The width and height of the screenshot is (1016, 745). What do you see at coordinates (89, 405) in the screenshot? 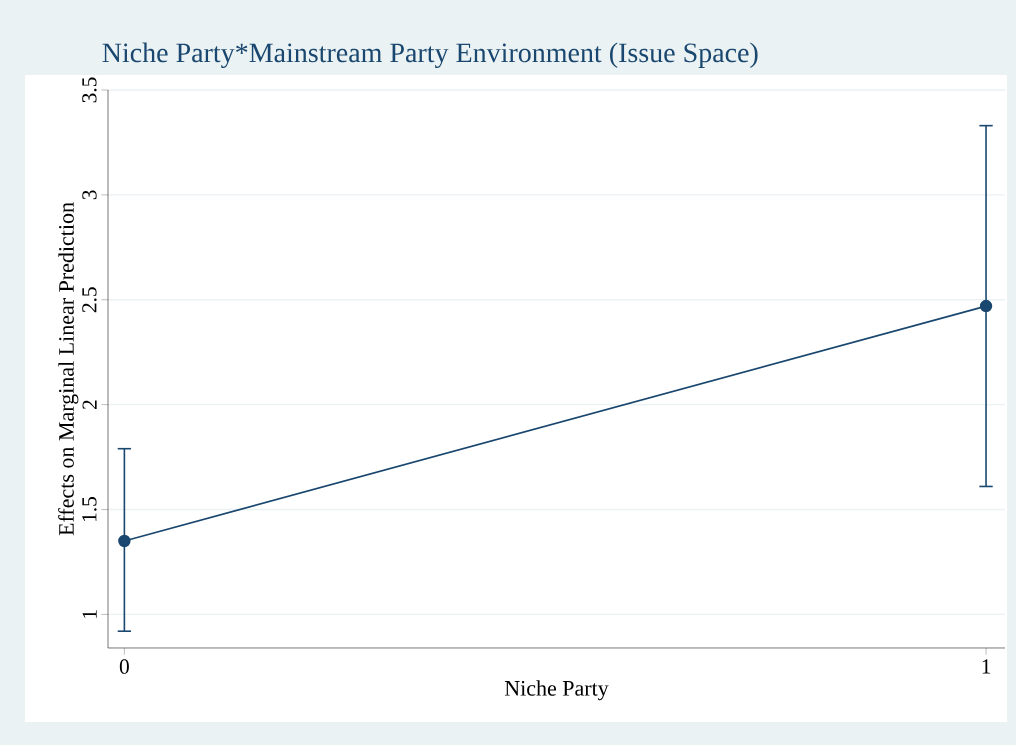
I see `y-tick-label: 2` at bounding box center [89, 405].